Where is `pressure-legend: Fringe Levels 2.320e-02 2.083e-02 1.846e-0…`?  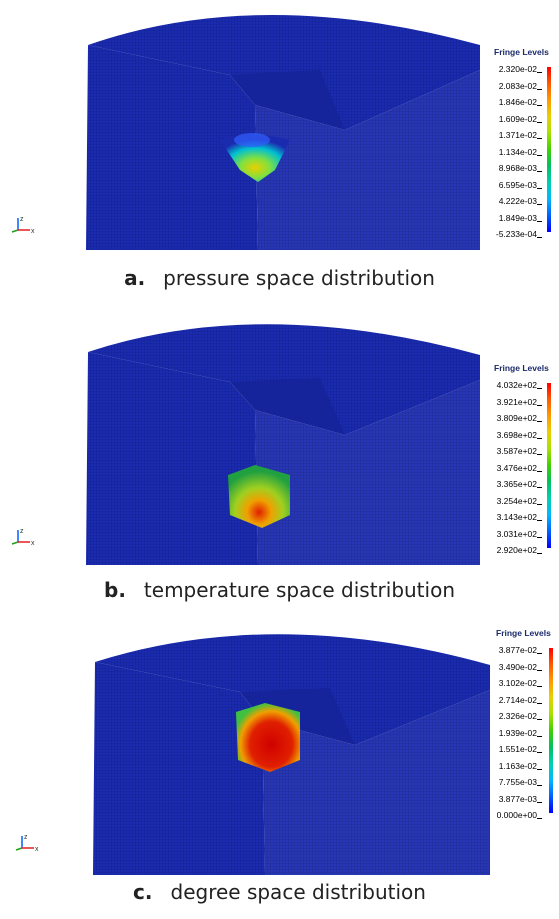
pressure-legend: Fringe Levels 2.320e-02 2.083e-02 1.846e-0… is located at coordinates (524, 152).